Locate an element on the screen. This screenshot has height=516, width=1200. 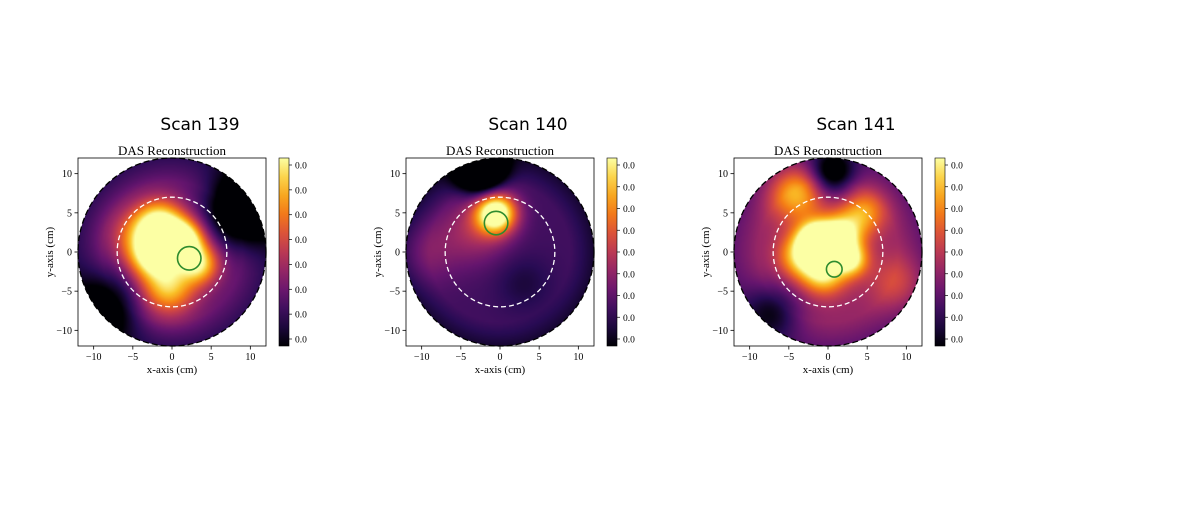
scan-title: Scan 141 is located at coordinates (856, 125).